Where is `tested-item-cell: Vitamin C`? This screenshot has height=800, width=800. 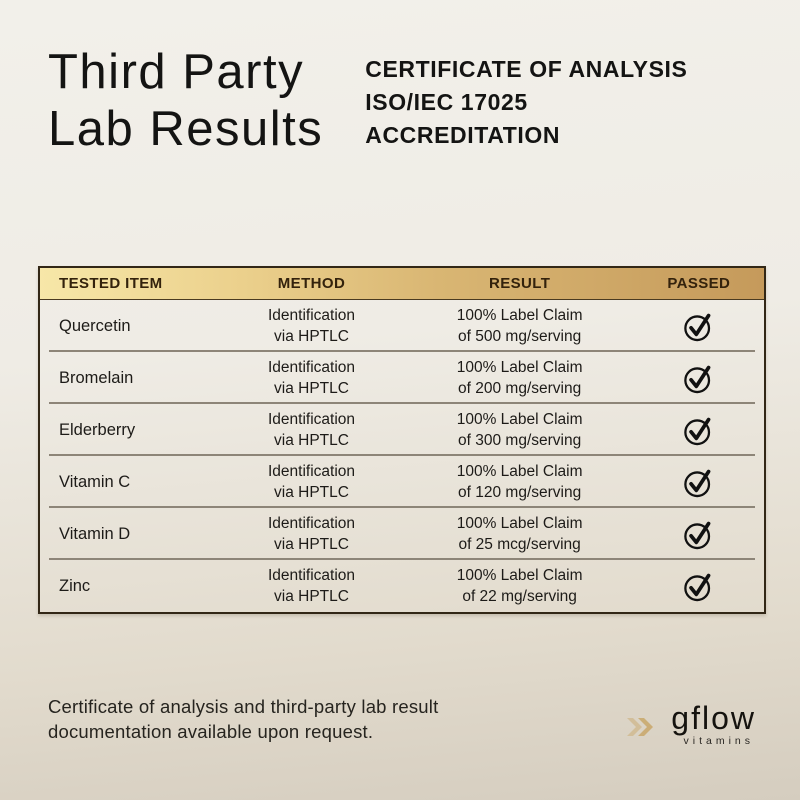
tested-item-cell: Vitamin C is located at coordinates (95, 481).